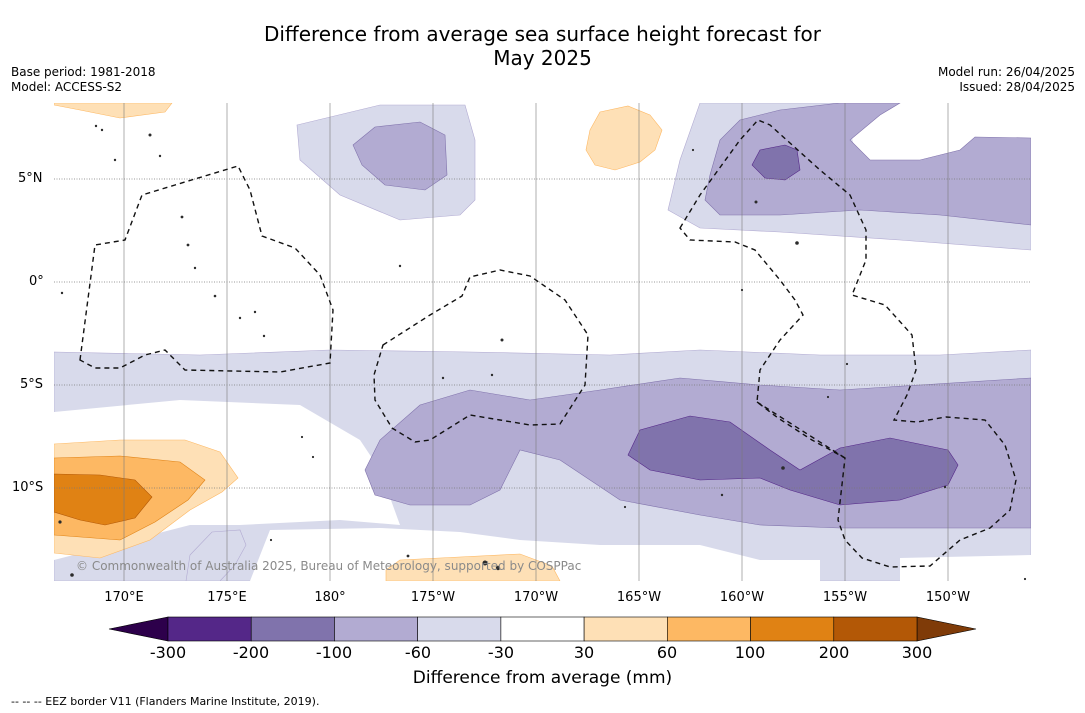 This screenshot has width=1085, height=713. What do you see at coordinates (1006, 72) in the screenshot?
I see `model-run-text: Model run: 26/04/2025` at bounding box center [1006, 72].